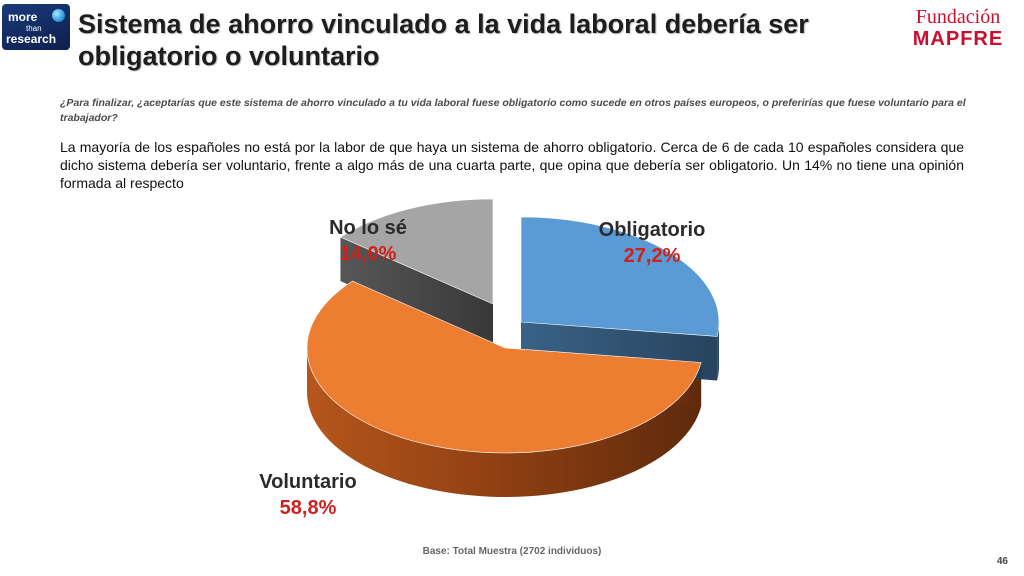 Image resolution: width=1024 pixels, height=576 pixels. I want to click on slice-value-1: 58,8%, so click(308, 508).